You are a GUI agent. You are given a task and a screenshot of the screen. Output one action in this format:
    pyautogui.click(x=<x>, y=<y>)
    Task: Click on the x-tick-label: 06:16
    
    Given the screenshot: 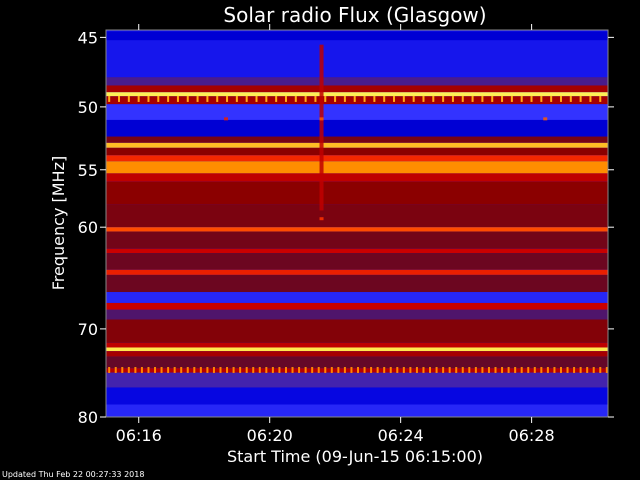 What is the action you would take?
    pyautogui.click(x=139, y=435)
    